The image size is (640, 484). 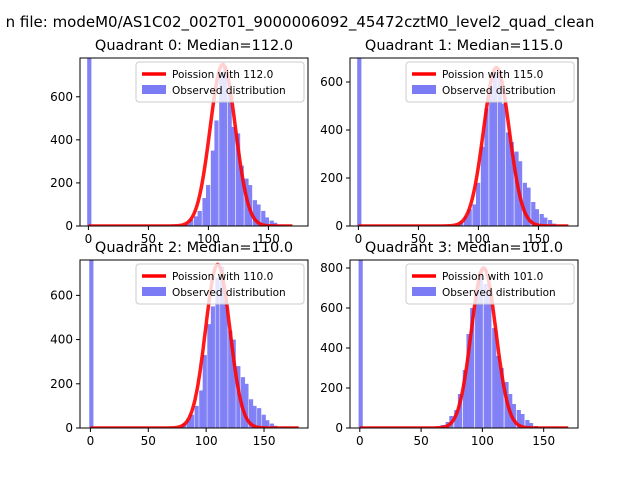 What do you see at coordinates (490, 284) in the screenshot?
I see `legend: Poission with 101.0 Observed distribution` at bounding box center [490, 284].